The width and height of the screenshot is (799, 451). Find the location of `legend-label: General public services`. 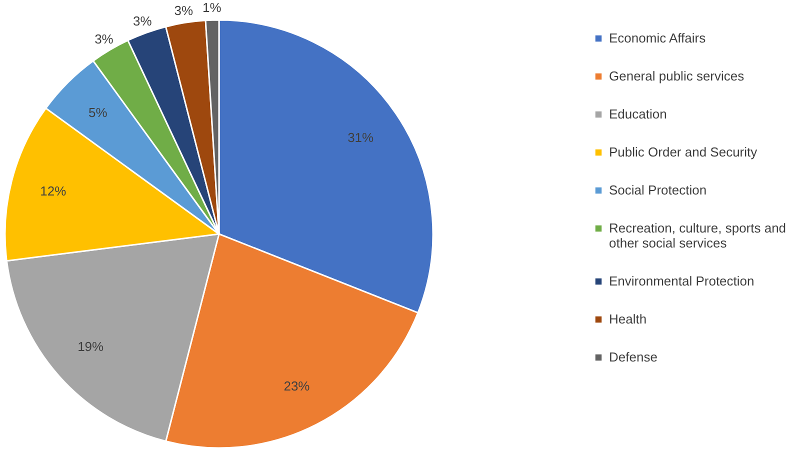

legend-label: General public services is located at coordinates (677, 76).